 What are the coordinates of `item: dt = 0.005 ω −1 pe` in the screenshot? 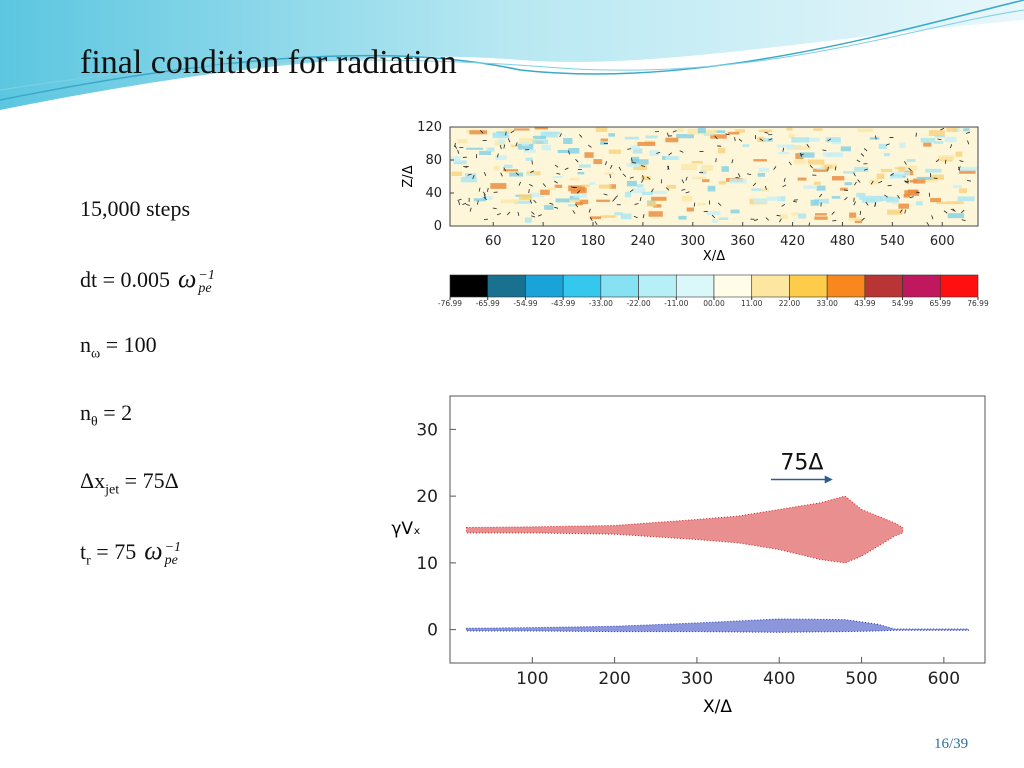 It's located at (147, 298).